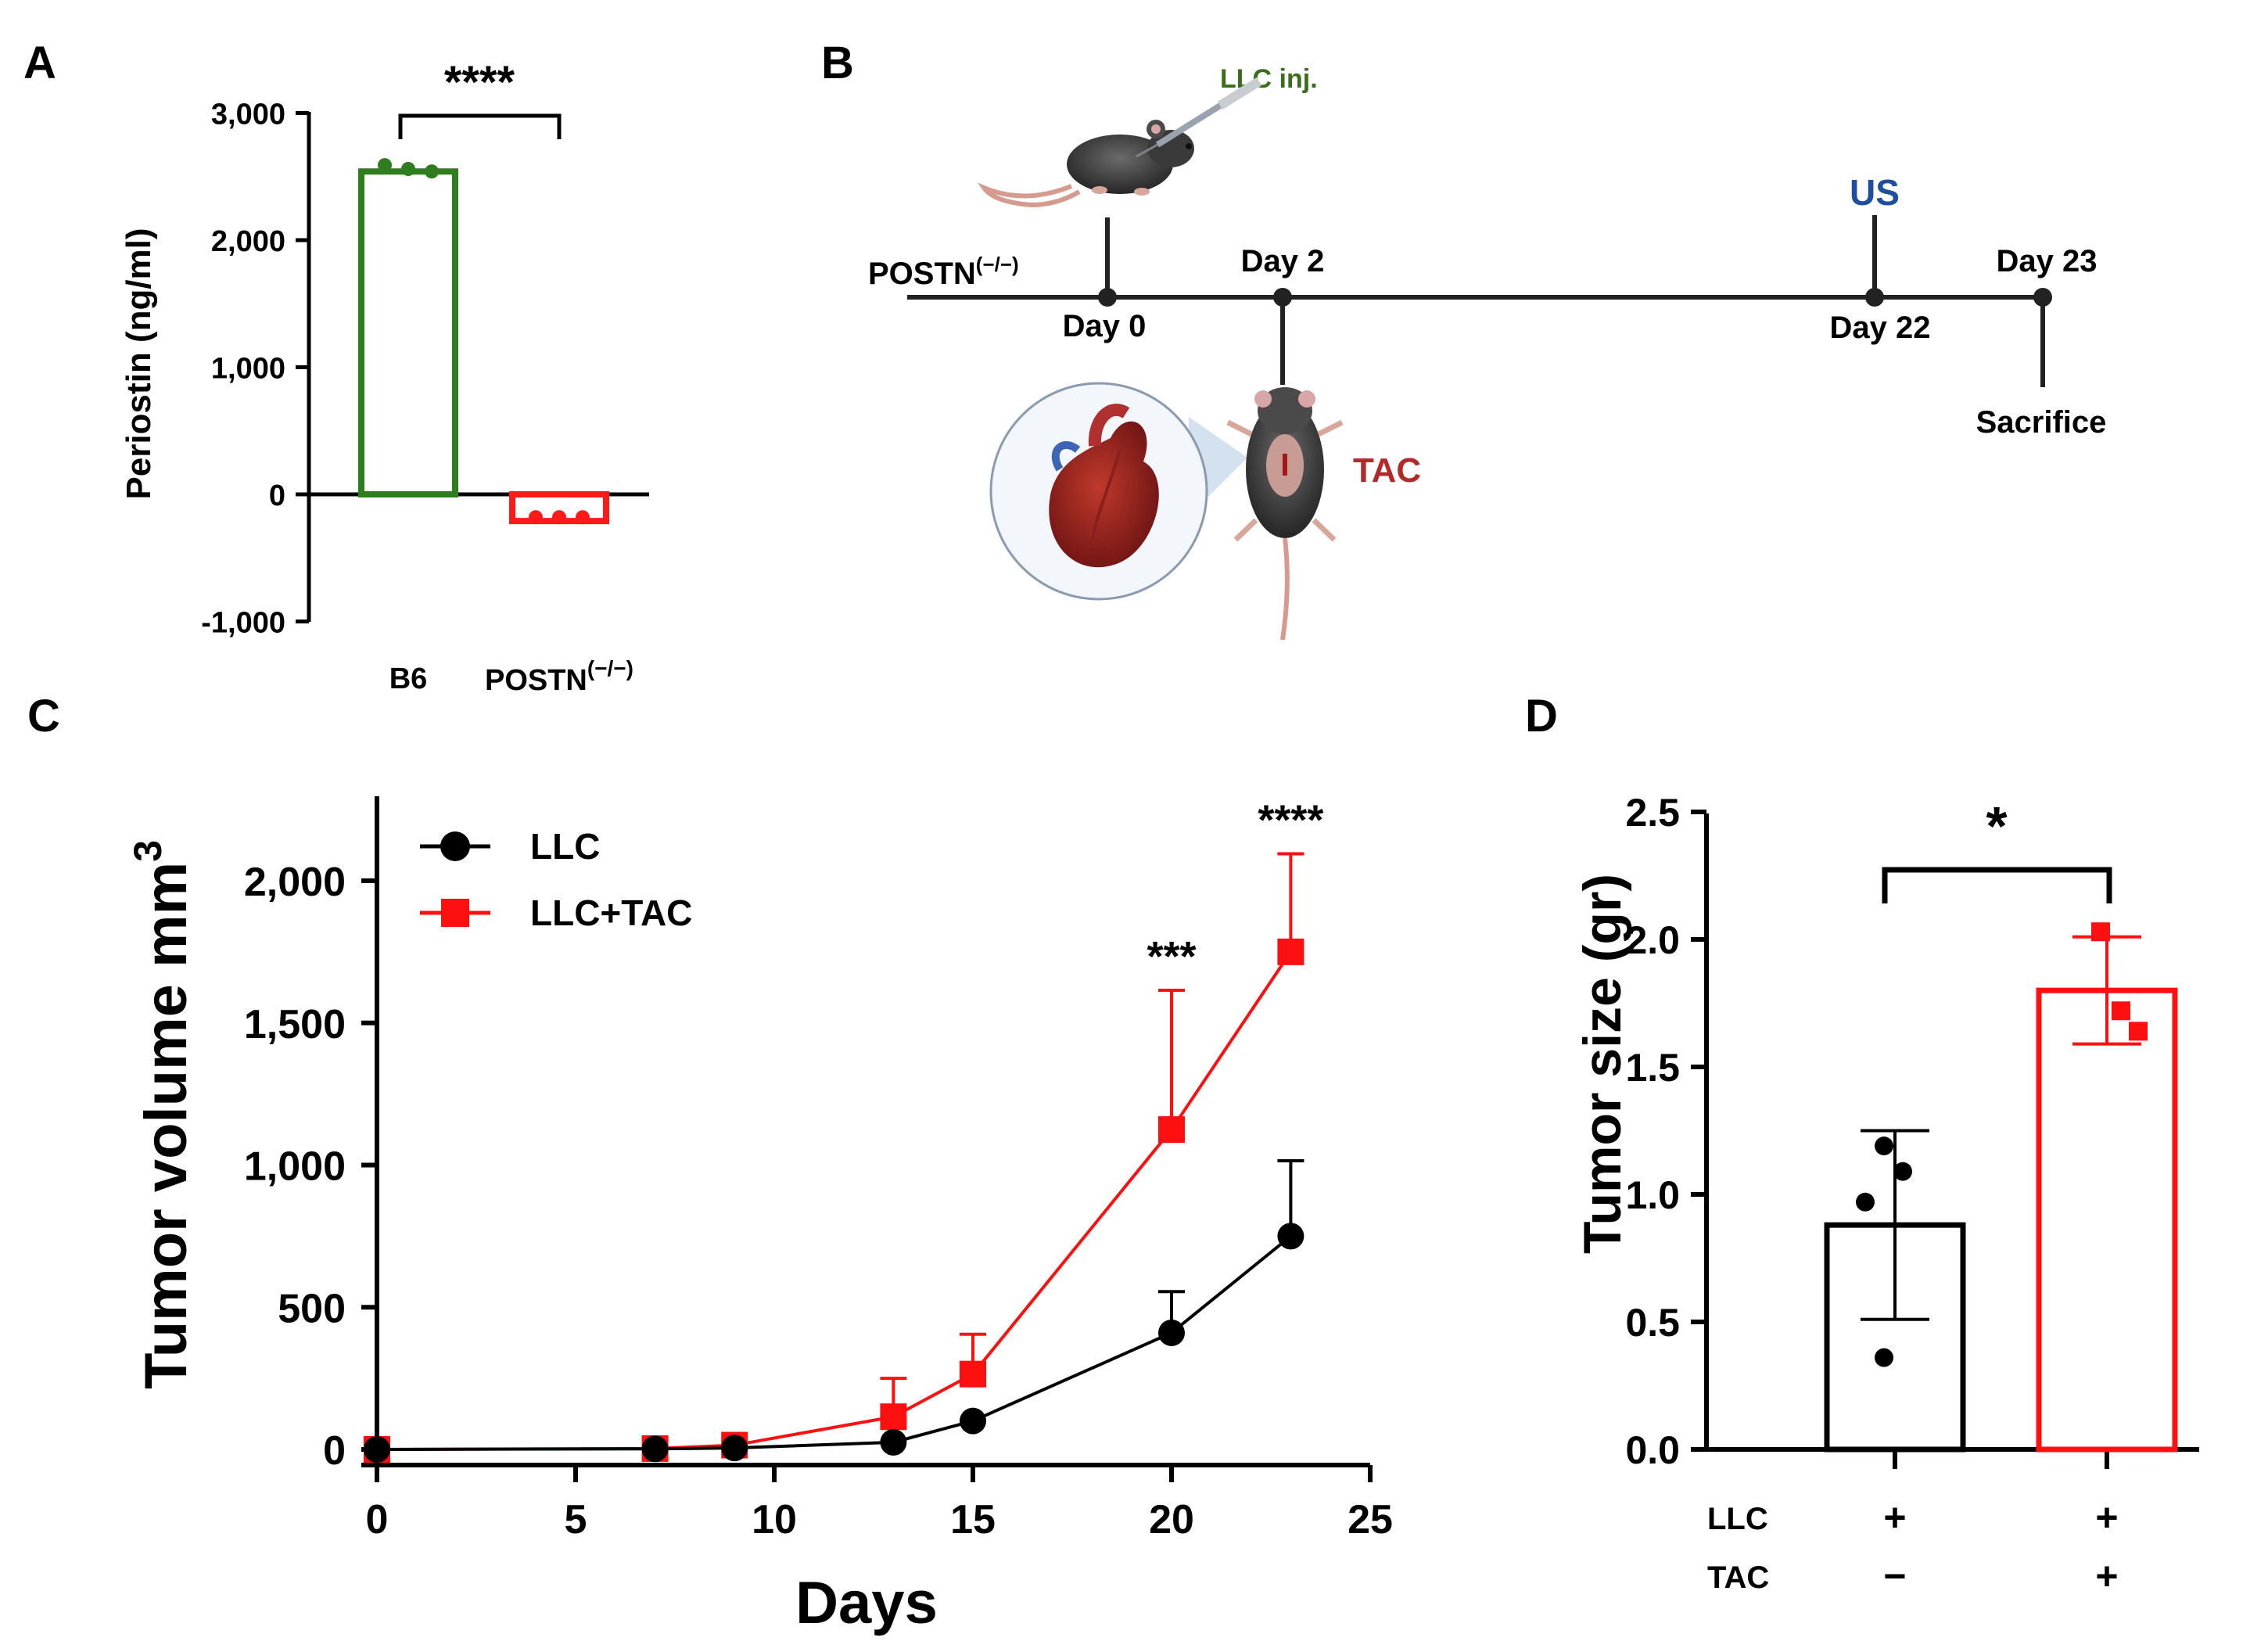 This screenshot has height=1652, width=2268. What do you see at coordinates (1285, 514) in the screenshot?
I see `tac-mouse-illustration` at bounding box center [1285, 514].